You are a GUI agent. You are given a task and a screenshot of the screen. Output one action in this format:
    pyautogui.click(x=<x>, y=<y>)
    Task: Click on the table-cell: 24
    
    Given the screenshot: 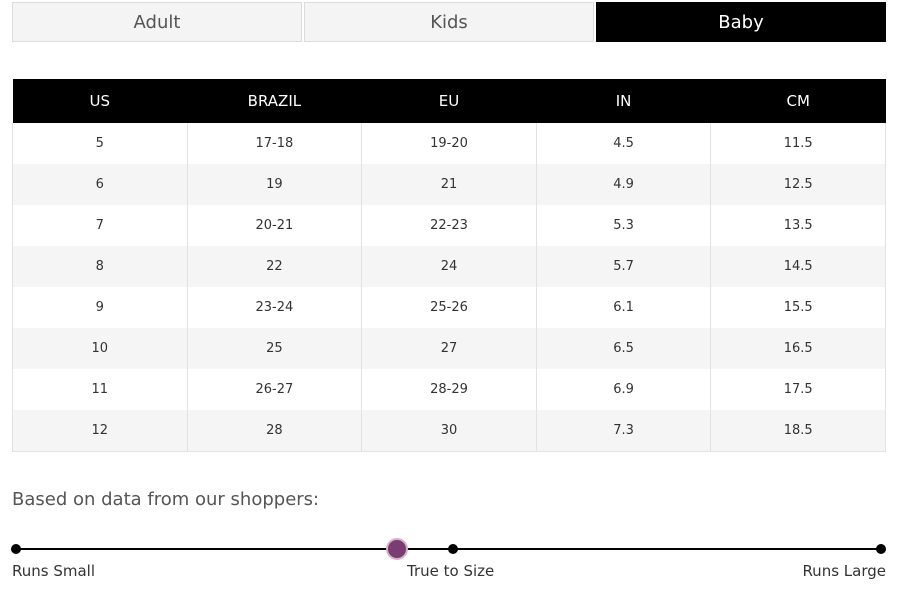 What is the action you would take?
    pyautogui.click(x=449, y=266)
    